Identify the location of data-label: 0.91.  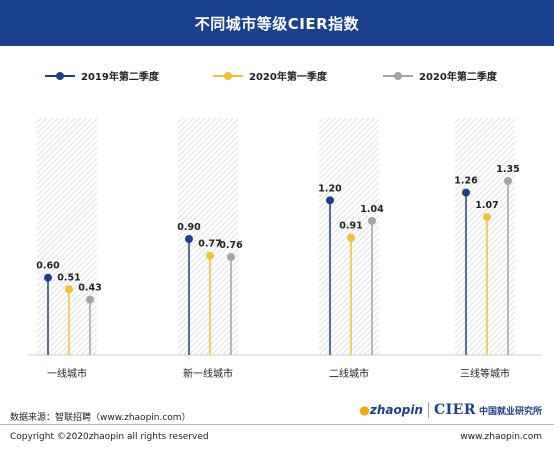
(350, 226).